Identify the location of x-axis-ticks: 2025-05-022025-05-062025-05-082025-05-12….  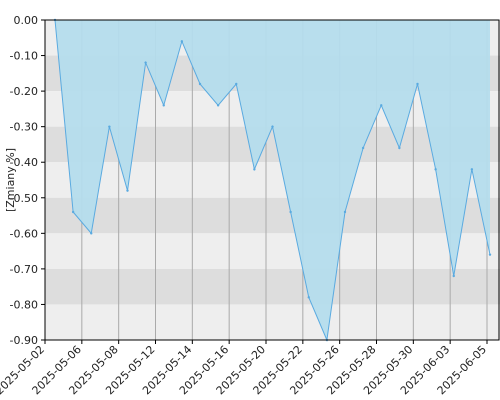
(244, 368).